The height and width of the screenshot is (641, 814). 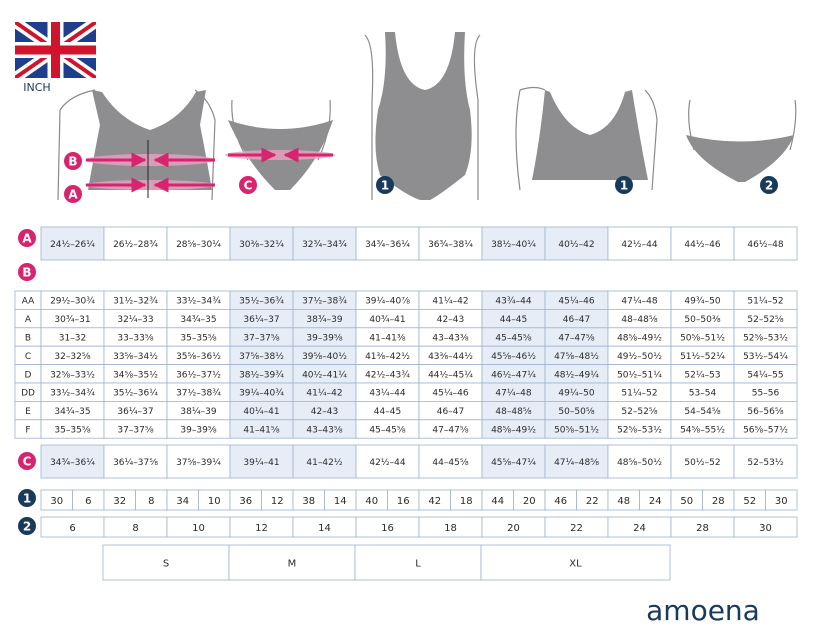 I want to click on cell-text: 10, so click(x=198, y=528).